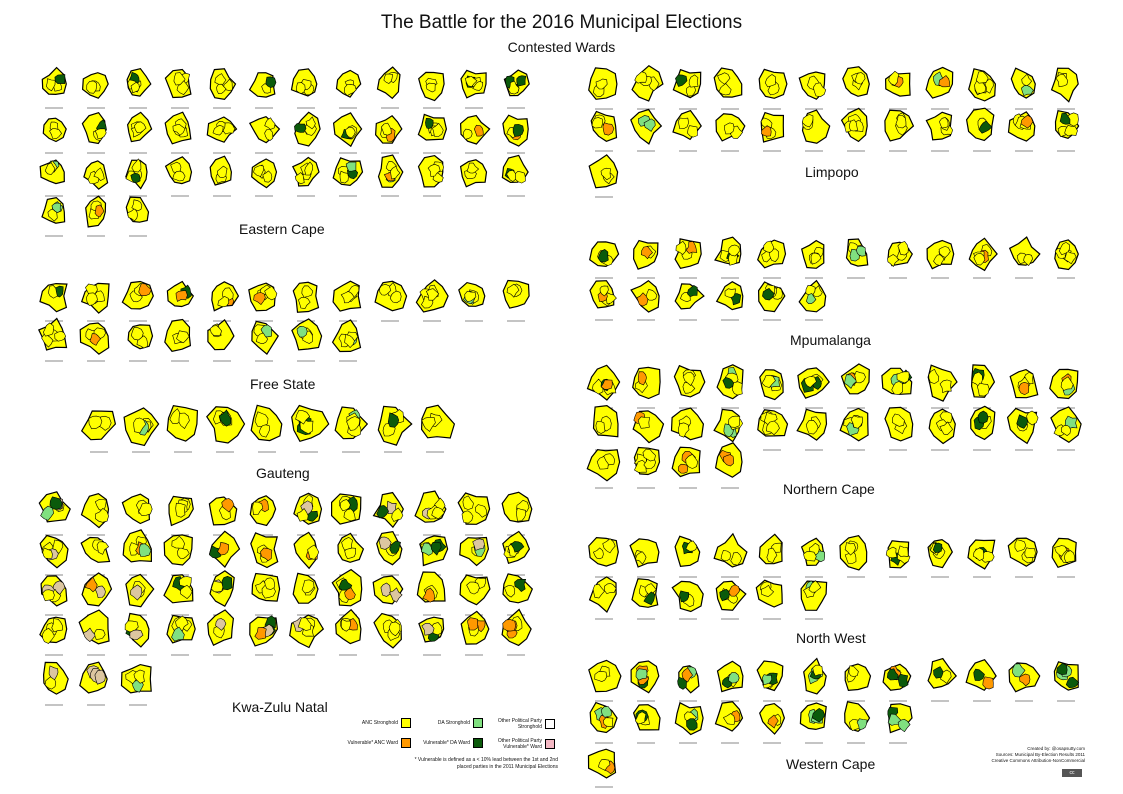 The width and height of the screenshot is (1123, 794). Describe the element at coordinates (831, 638) in the screenshot. I see `province-label-north-west: North West` at that location.